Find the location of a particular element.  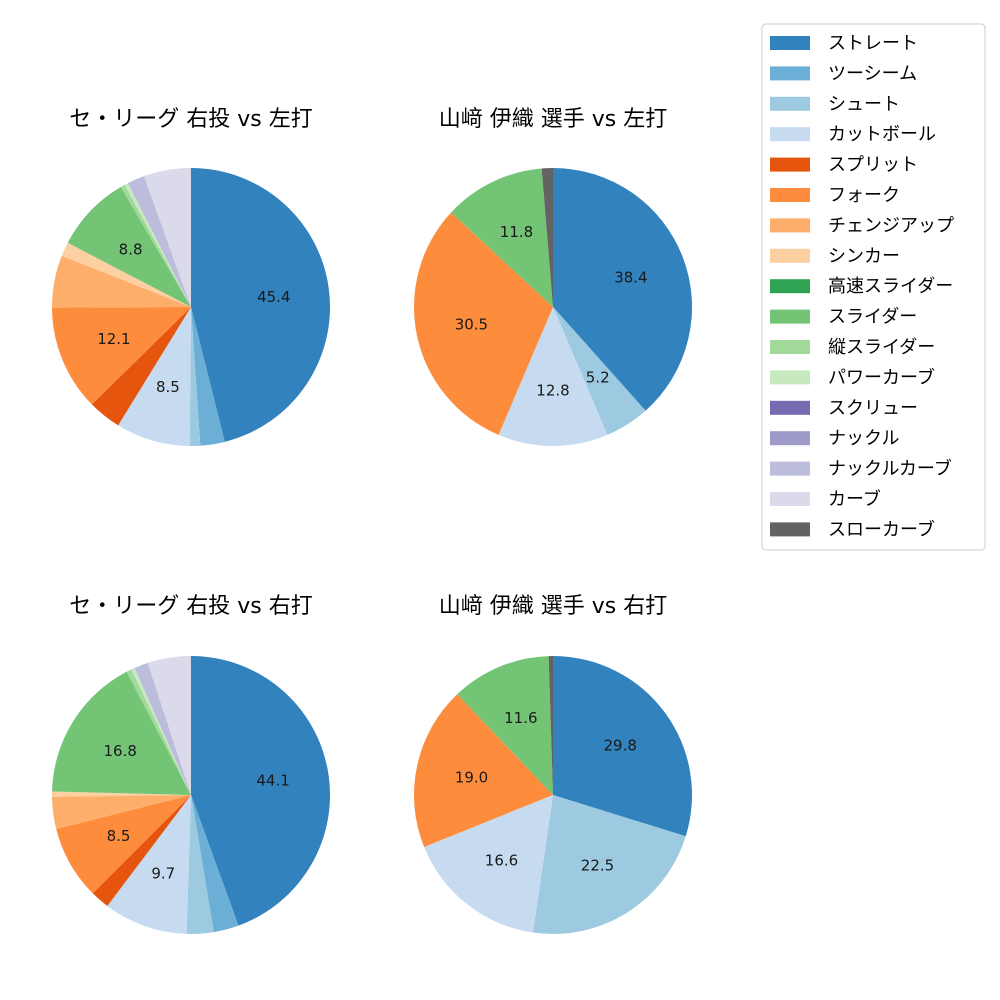

slice-value-label: 45.4 is located at coordinates (273, 297).